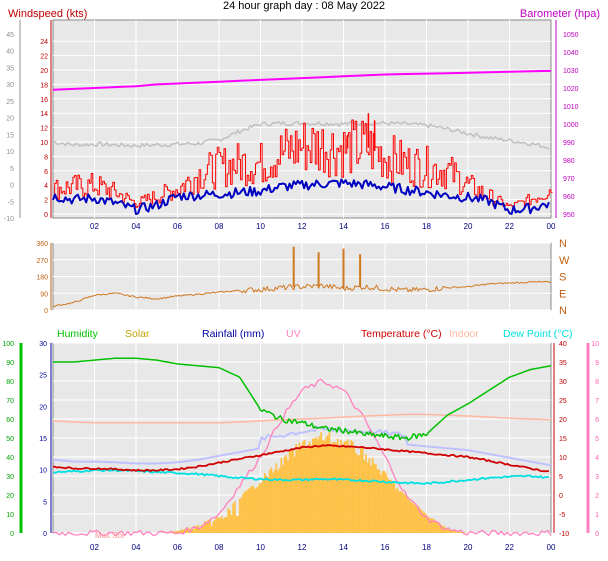 This screenshot has width=608, height=561. Describe the element at coordinates (597, 420) in the screenshot. I see `uv-y-tick: 6` at that location.